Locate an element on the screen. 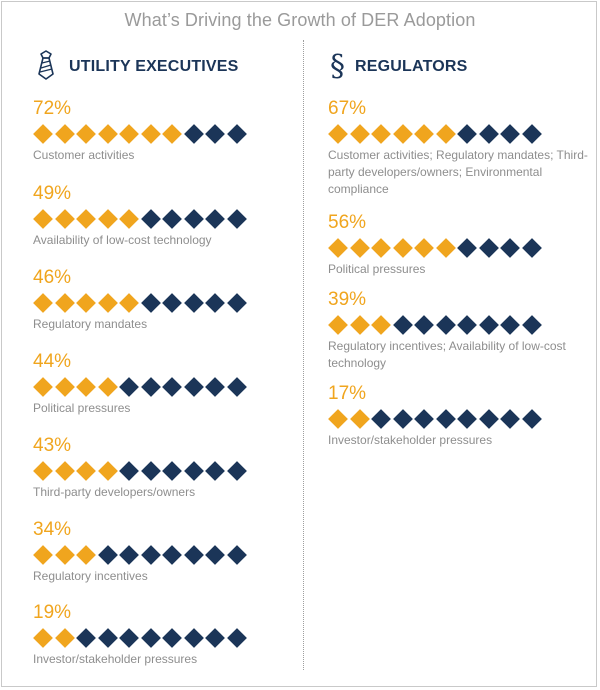 This screenshot has width=600, height=690. value-label: 67% is located at coordinates (347, 108).